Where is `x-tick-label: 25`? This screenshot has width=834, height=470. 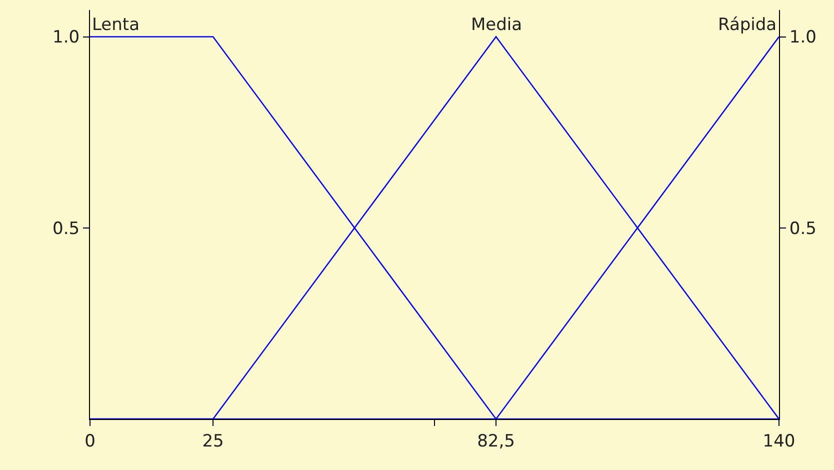 x-tick-label: 25 is located at coordinates (213, 441).